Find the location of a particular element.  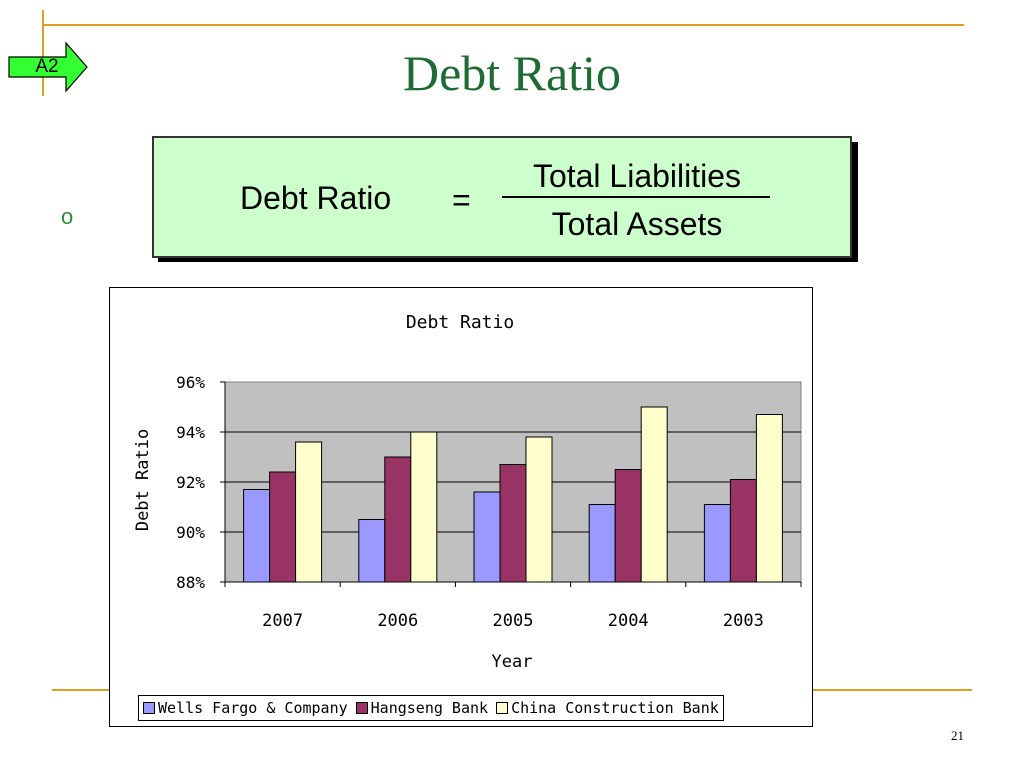

chart-title: Debt Ratio is located at coordinates (460, 322).